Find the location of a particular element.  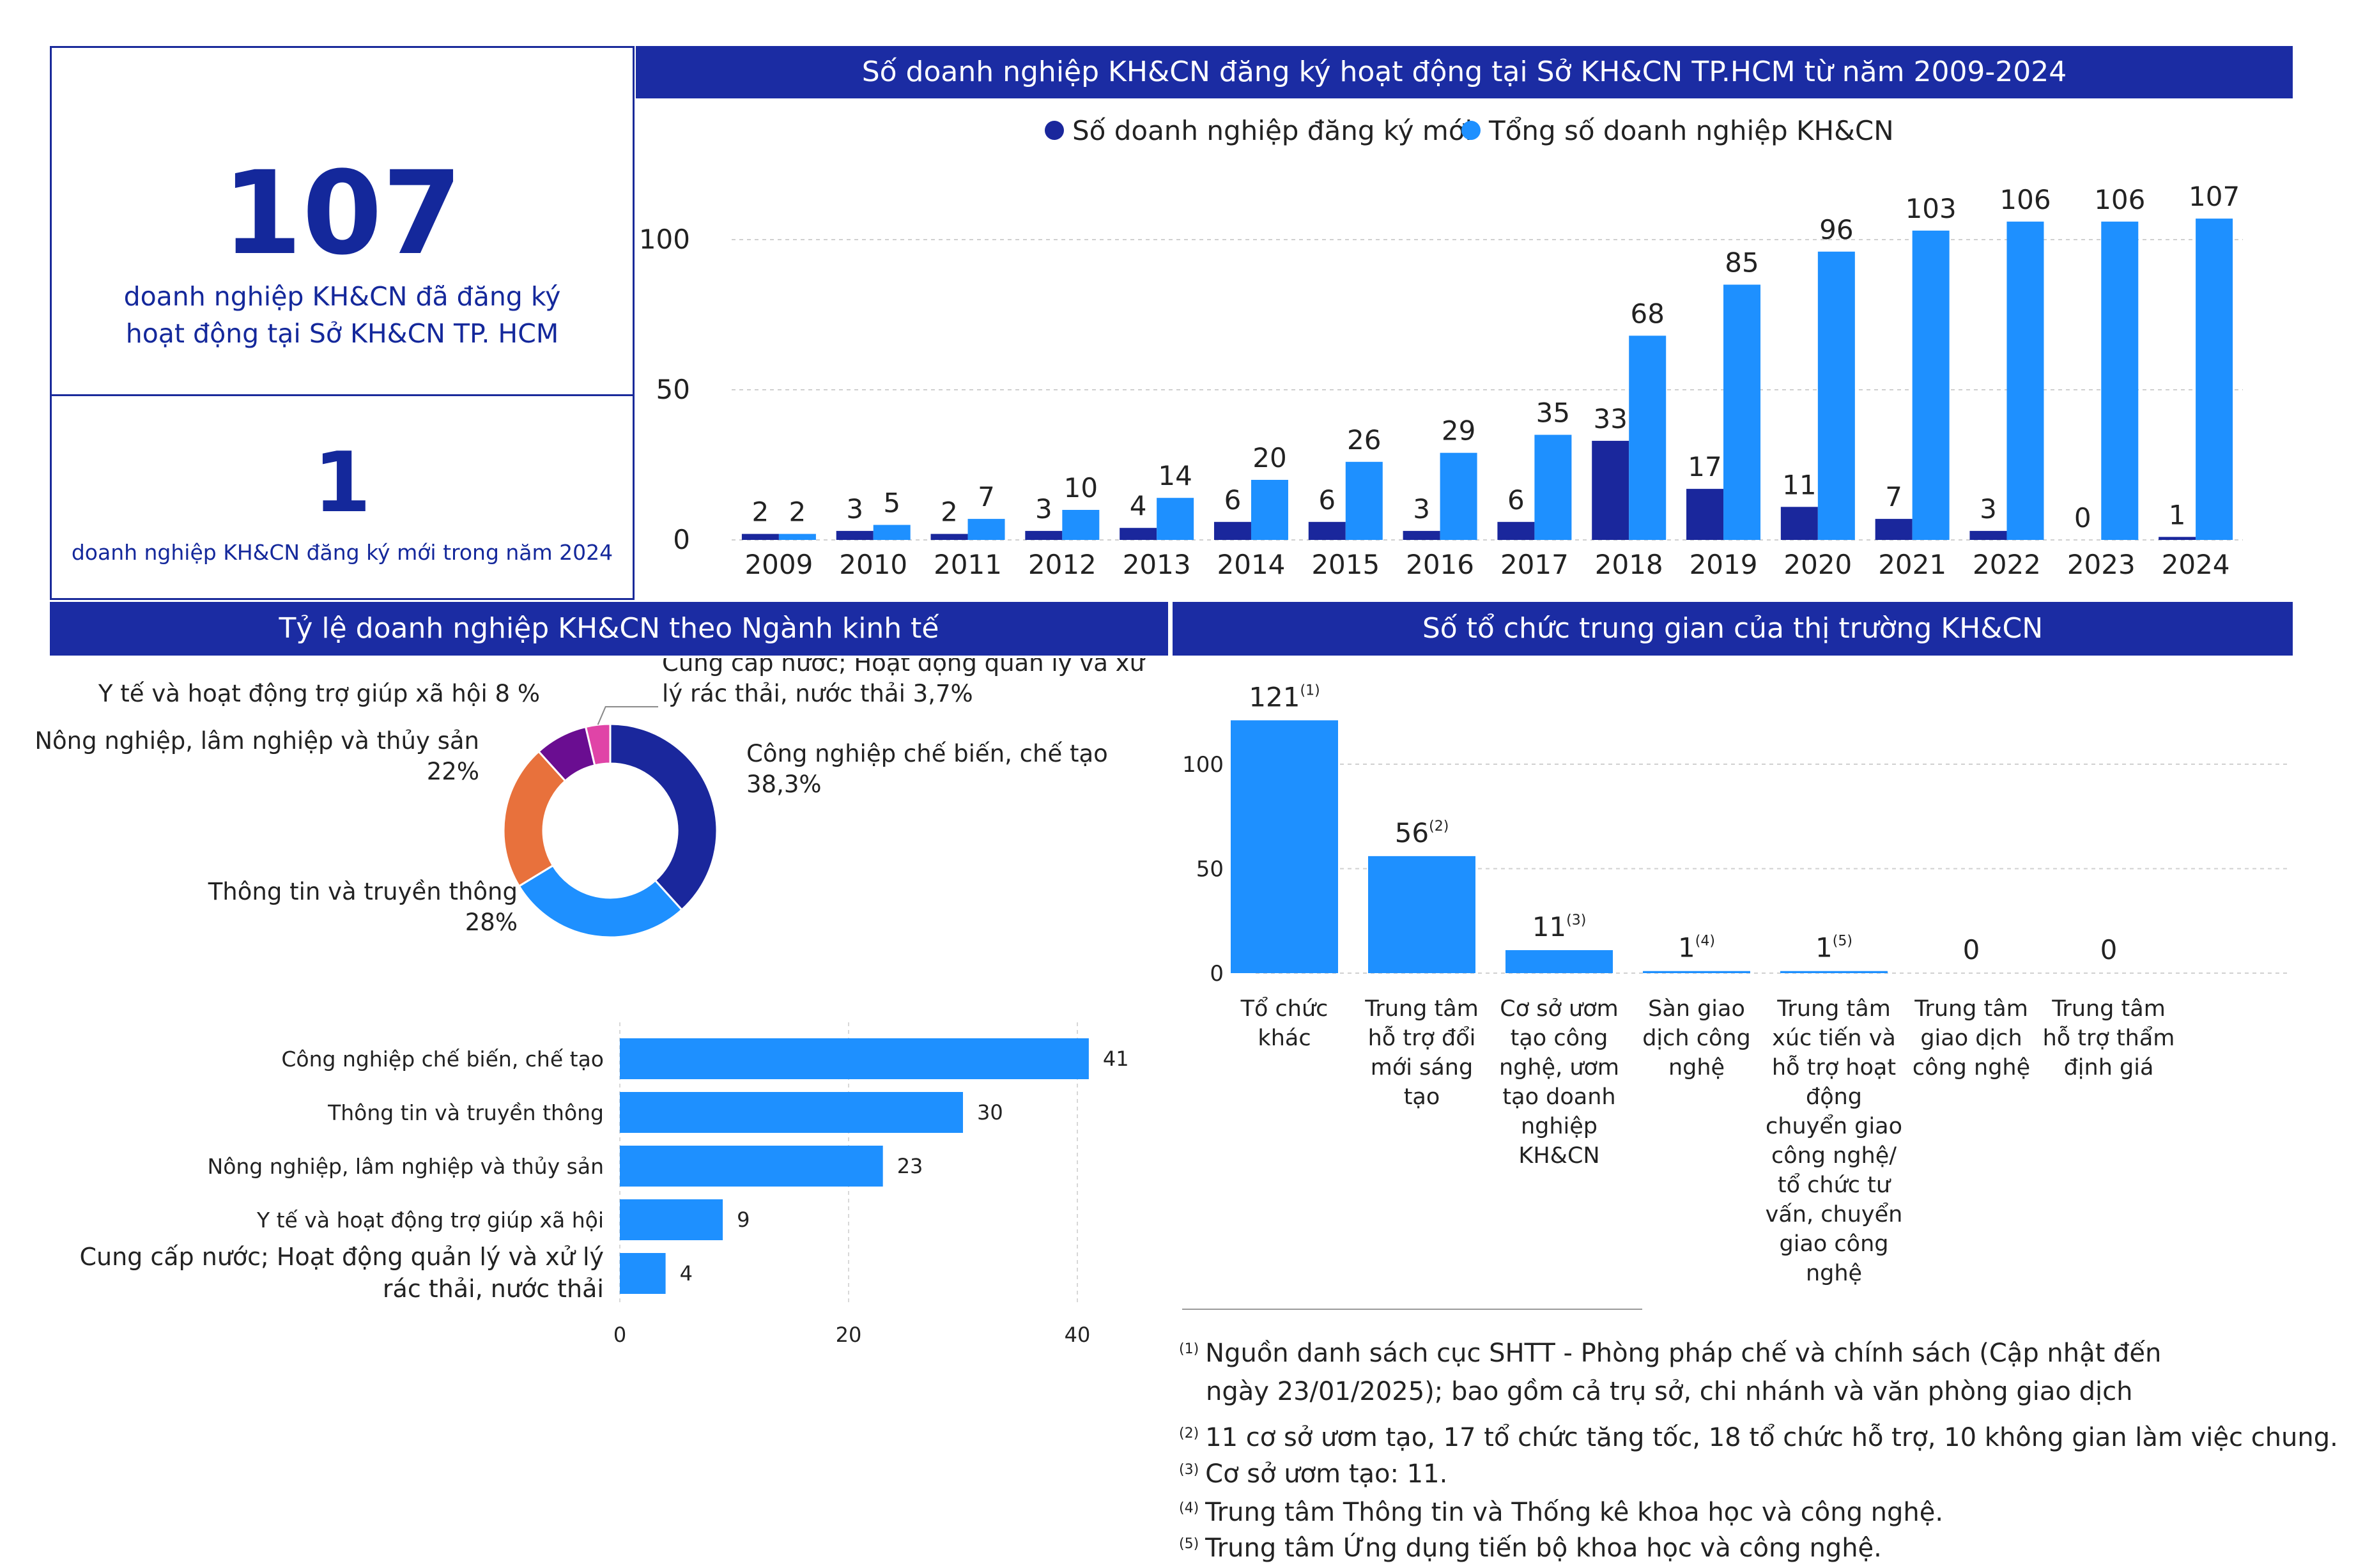

inter-category-label: khác is located at coordinates (1284, 1038).